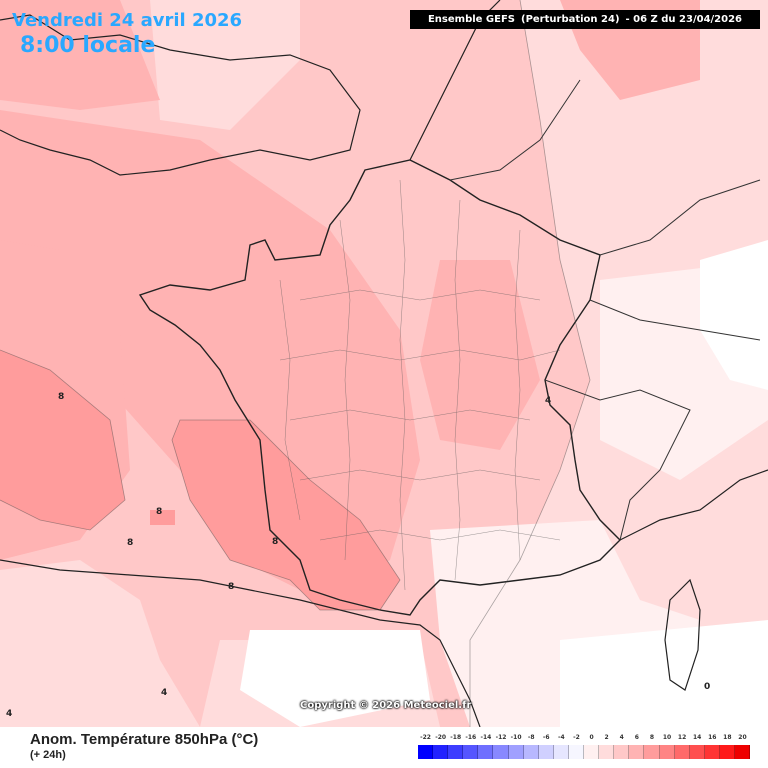  Describe the element at coordinates (697, 737) in the screenshot. I see `legend-tick-label: 14` at that location.